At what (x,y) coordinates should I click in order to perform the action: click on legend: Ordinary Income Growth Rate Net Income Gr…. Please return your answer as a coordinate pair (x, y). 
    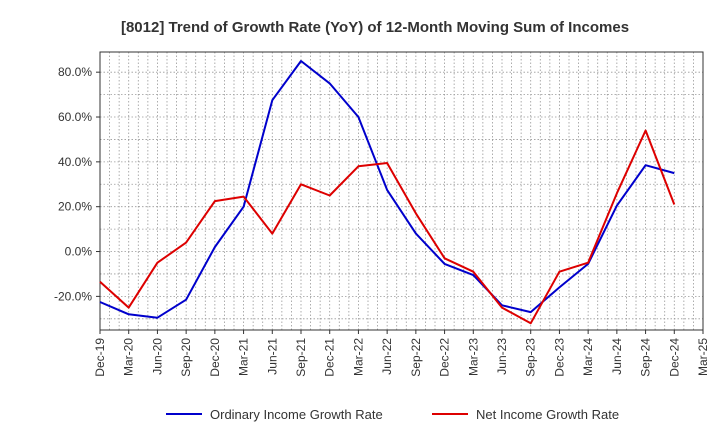
    Looking at the image, I should click on (392, 414).